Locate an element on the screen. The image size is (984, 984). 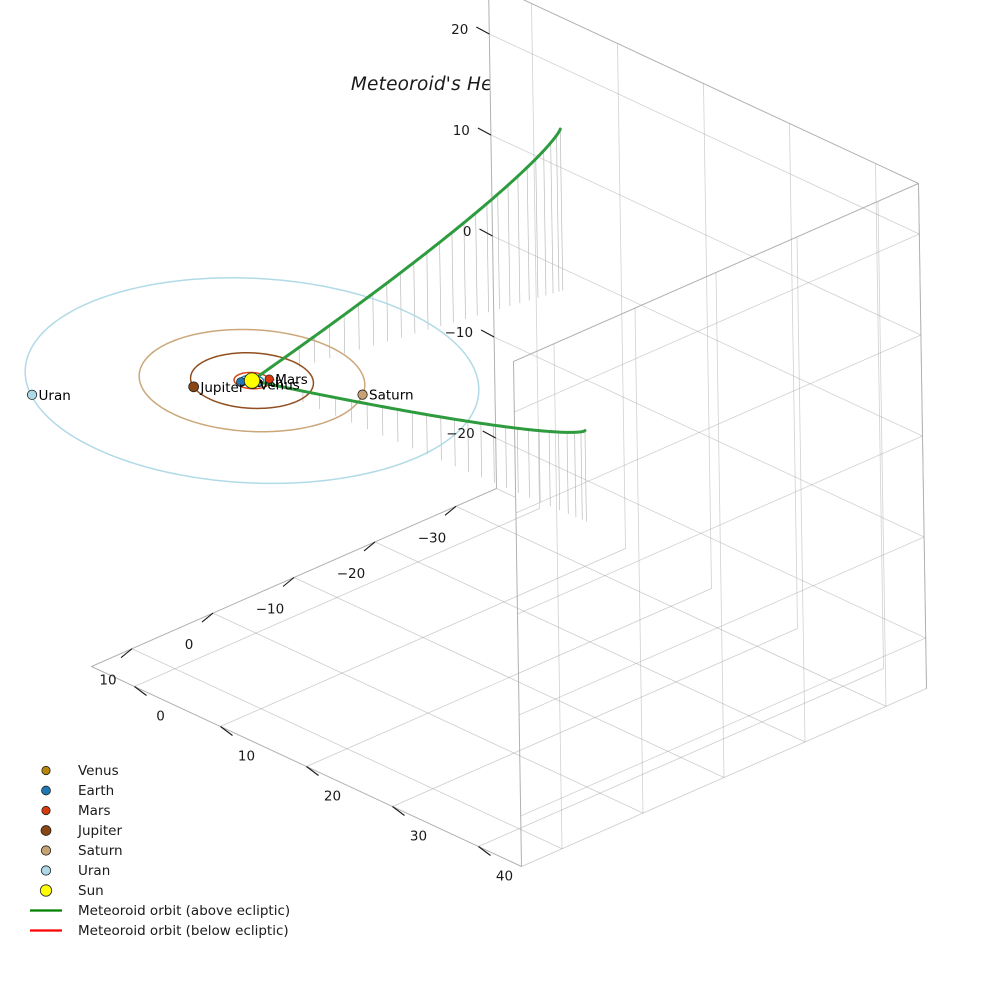
y-tick-label: 20 is located at coordinates (332, 797).